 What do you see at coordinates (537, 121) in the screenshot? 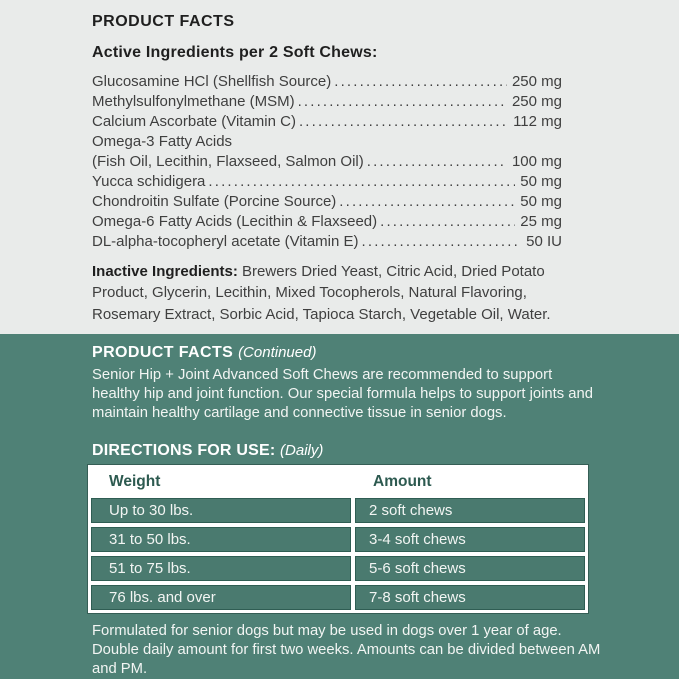
I see `ingredient-amount: 112 mg` at bounding box center [537, 121].